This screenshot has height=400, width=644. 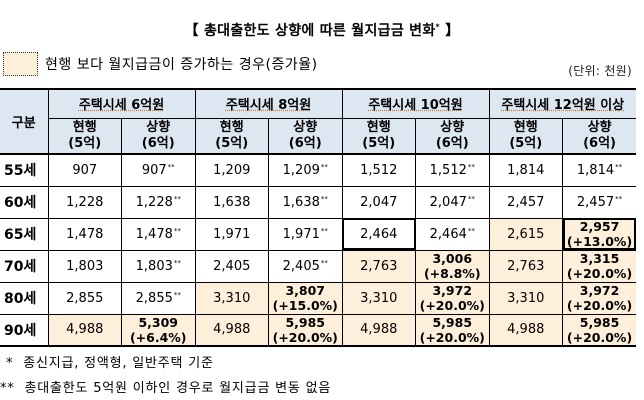 What do you see at coordinates (231, 202) in the screenshot?
I see `value-cell: 1,638` at bounding box center [231, 202].